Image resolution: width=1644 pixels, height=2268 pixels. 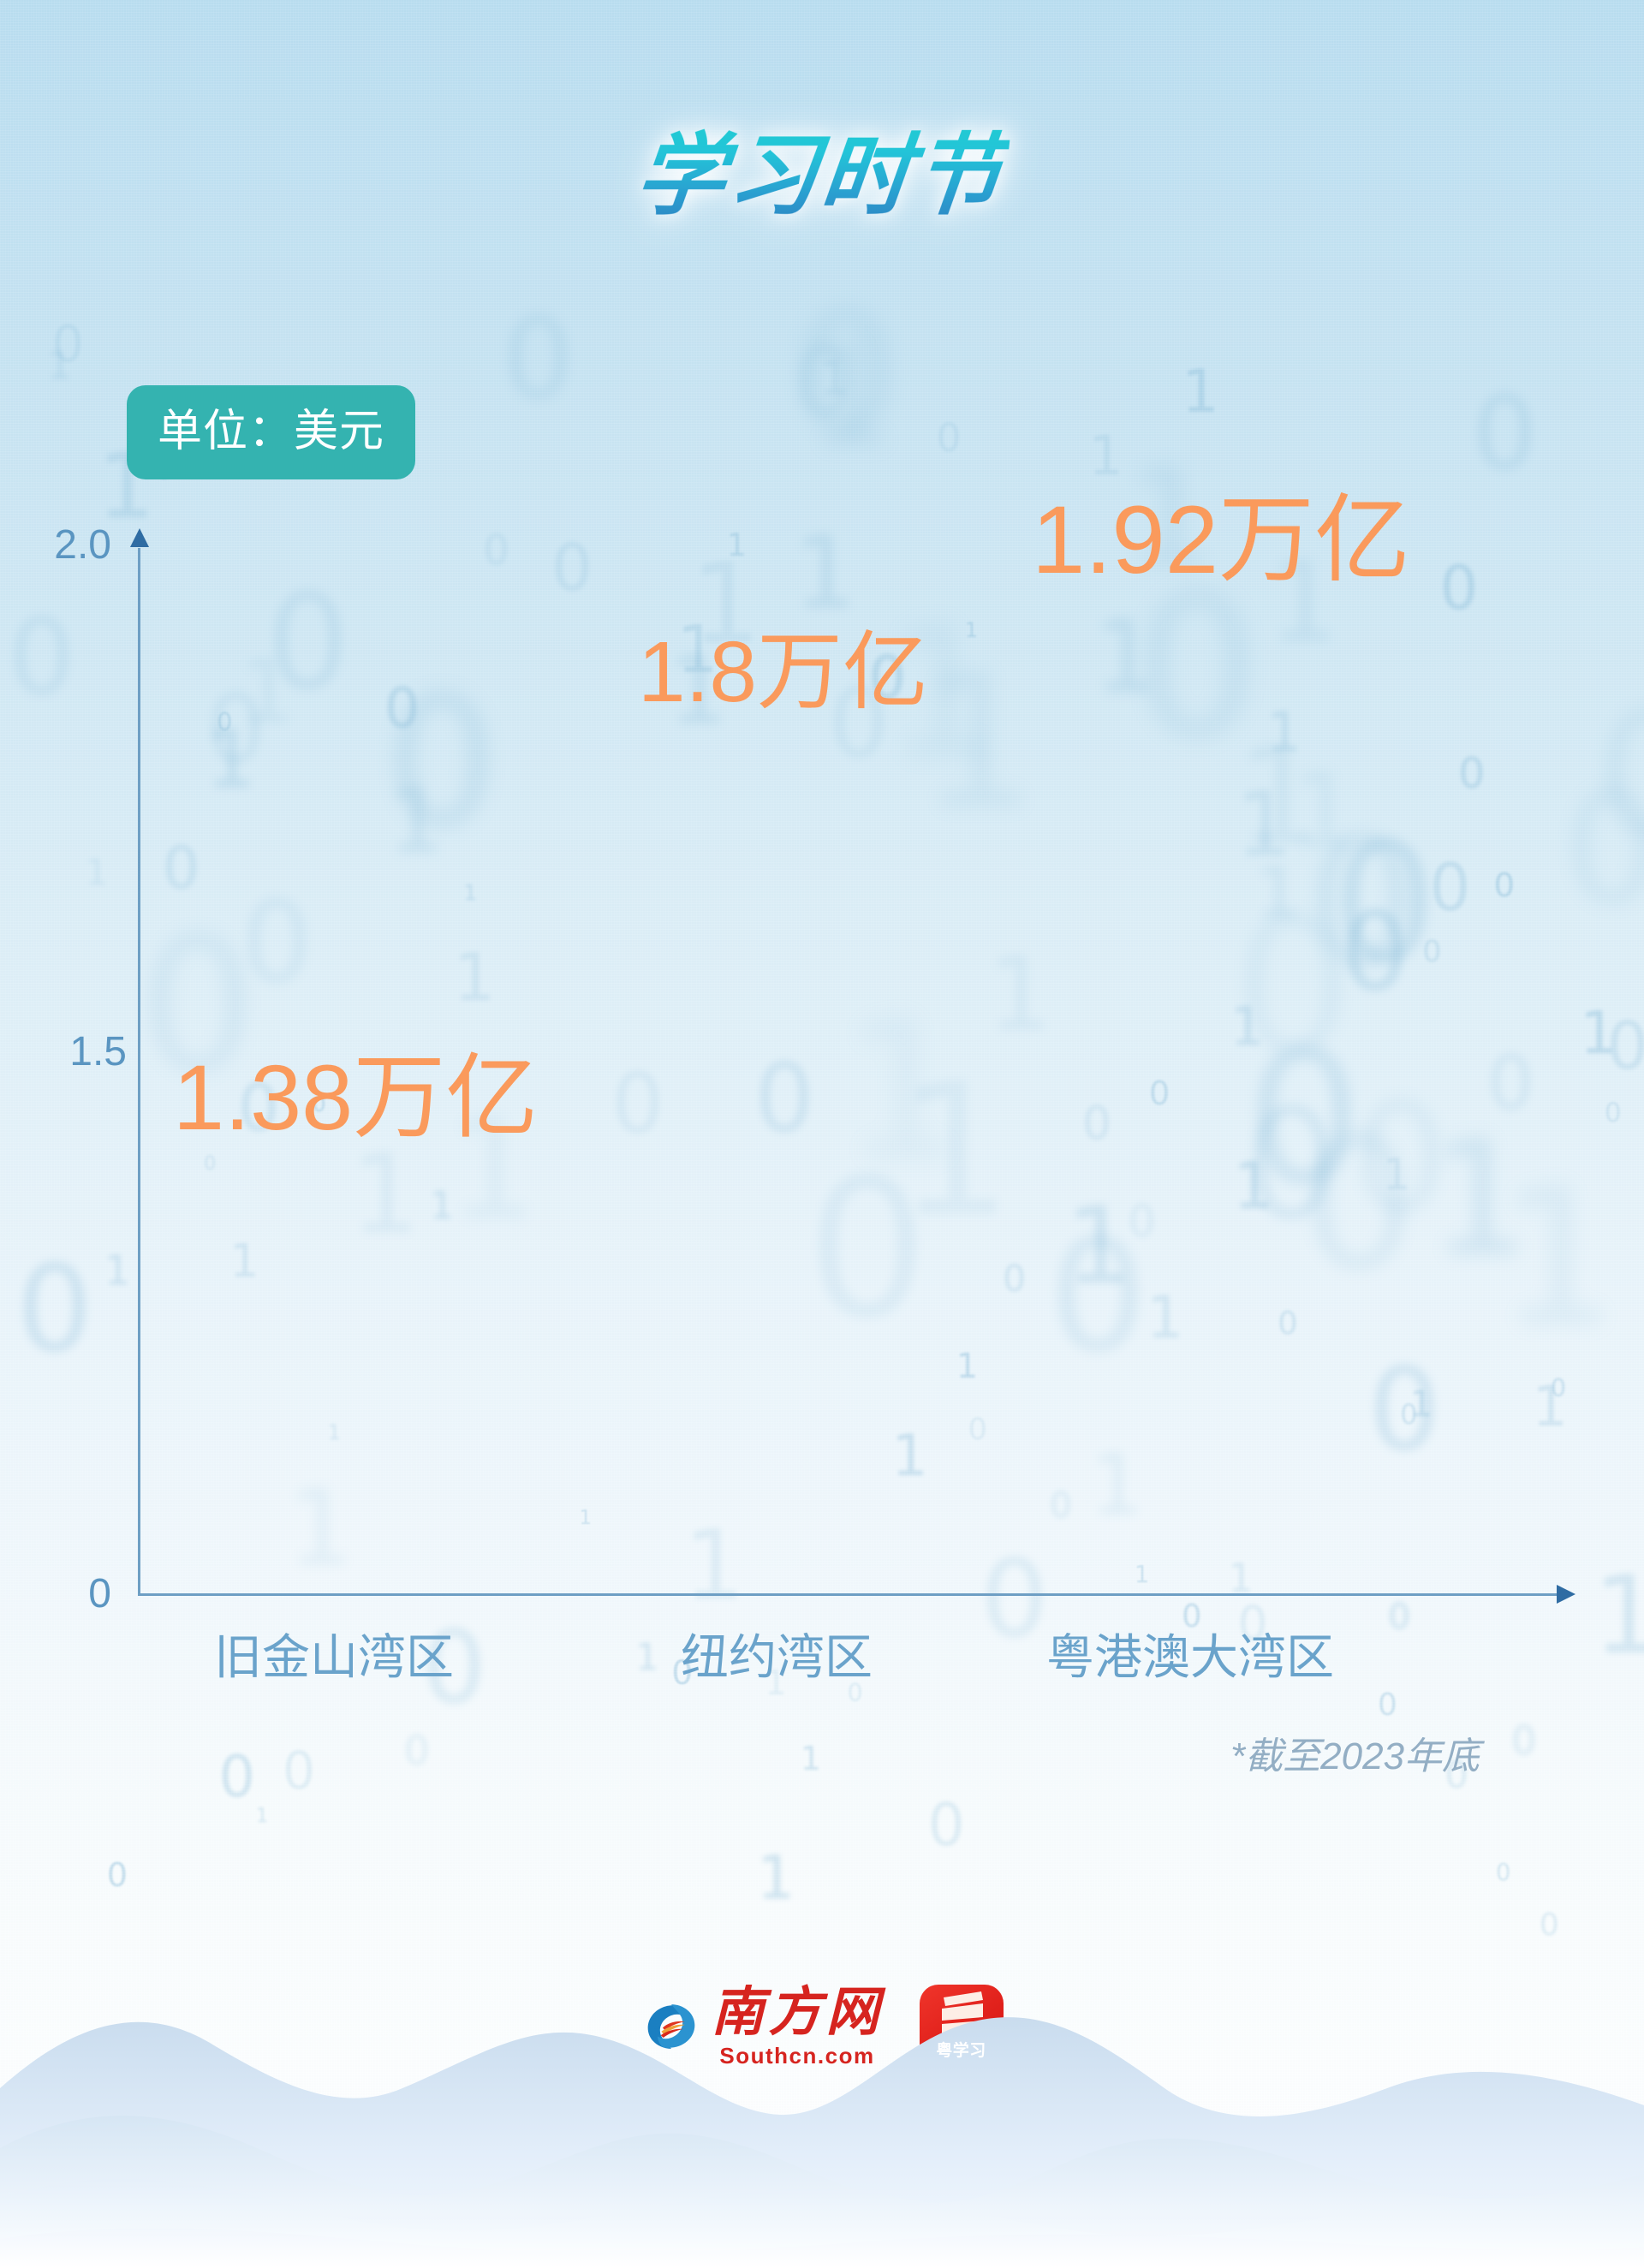 What do you see at coordinates (797, 2056) in the screenshot?
I see `southcn-name-en: Southcn.com` at bounding box center [797, 2056].